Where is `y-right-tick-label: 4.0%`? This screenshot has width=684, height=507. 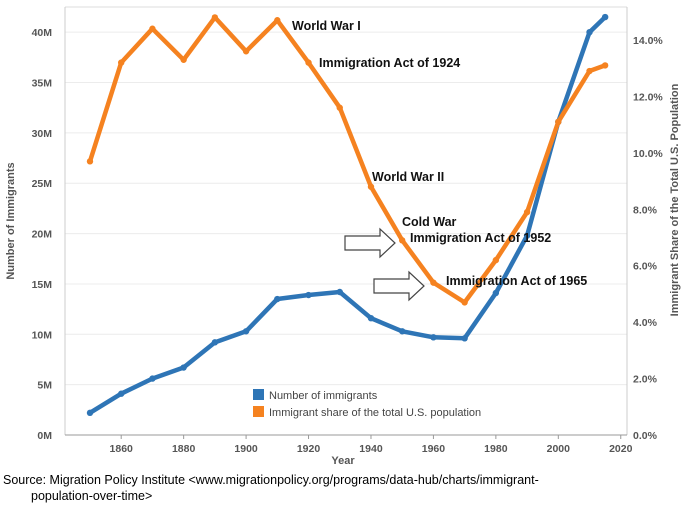 y-right-tick-label: 4.0% is located at coordinates (645, 323).